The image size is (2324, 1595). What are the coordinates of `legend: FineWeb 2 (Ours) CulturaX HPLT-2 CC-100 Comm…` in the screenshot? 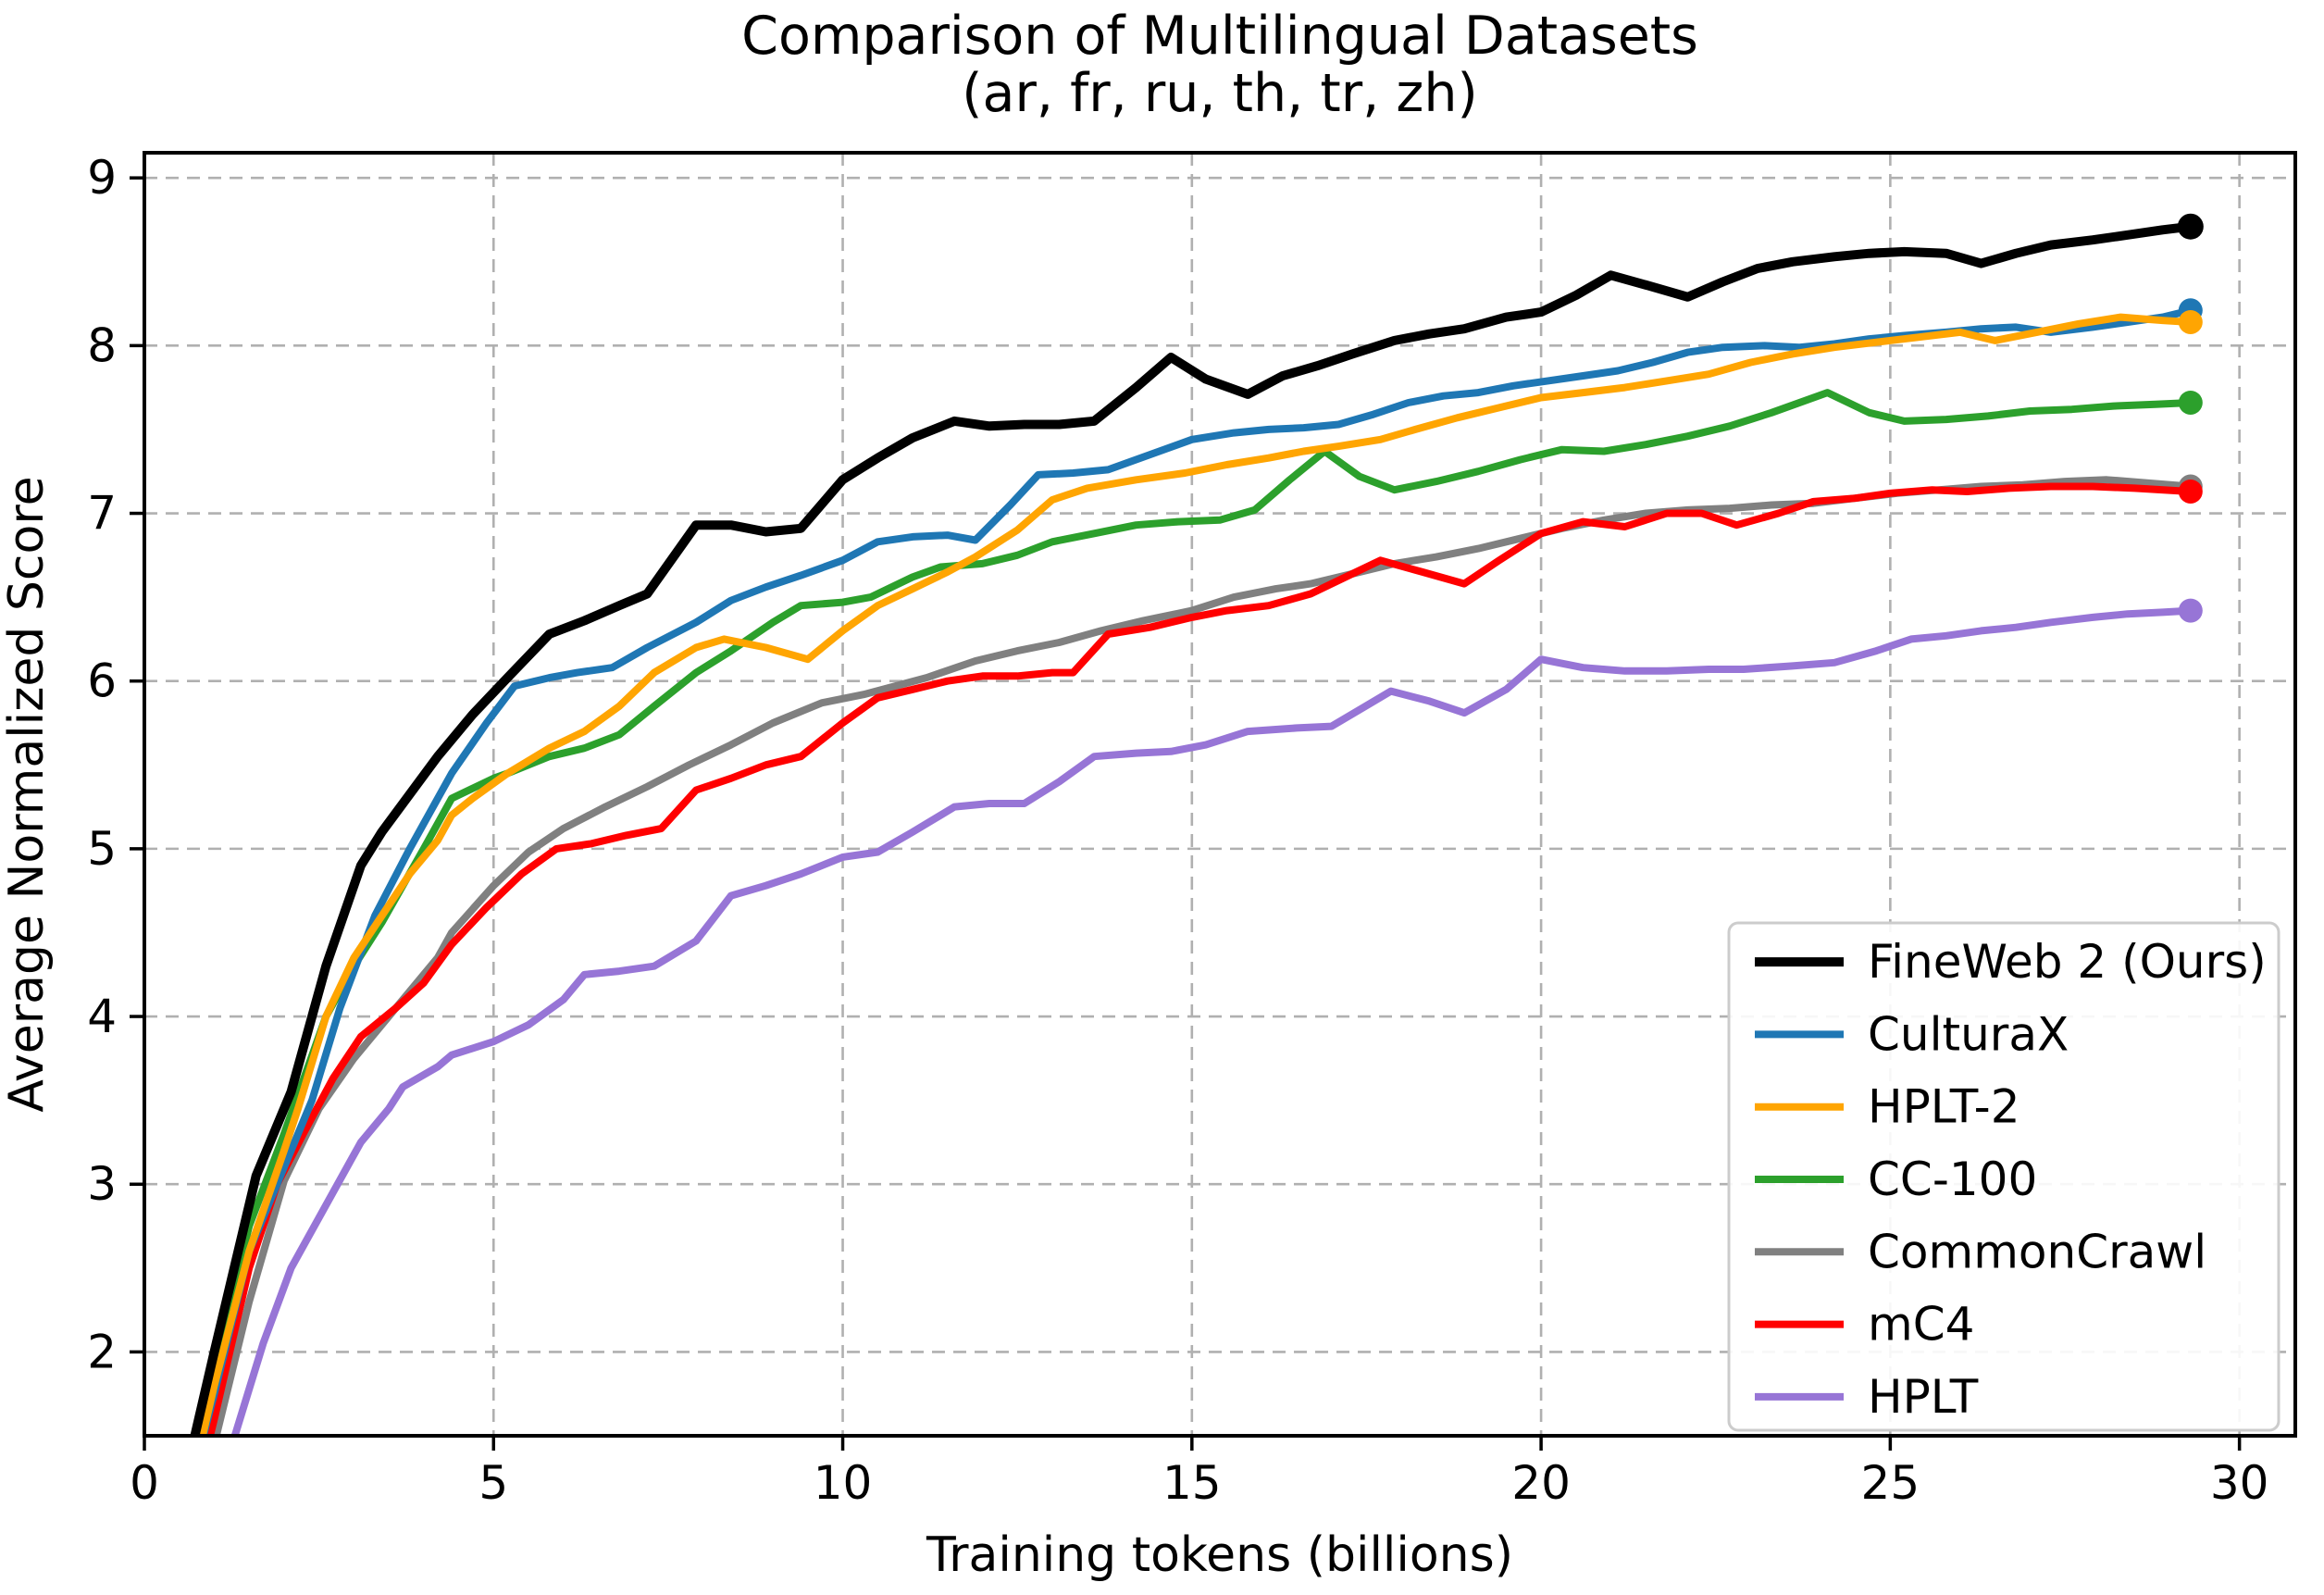 It's located at (2004, 1176).